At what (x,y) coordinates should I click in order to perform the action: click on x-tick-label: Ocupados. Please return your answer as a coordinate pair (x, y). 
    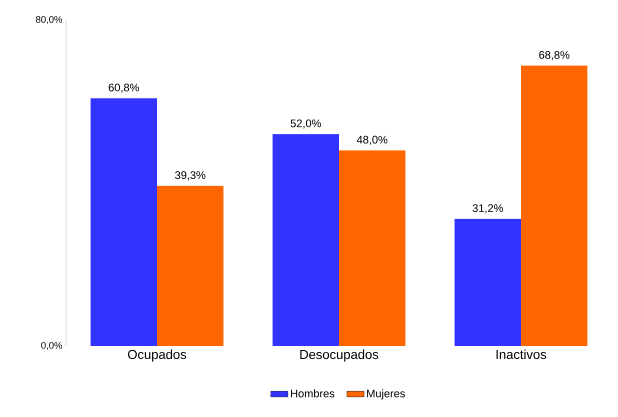
    Looking at the image, I should click on (157, 356).